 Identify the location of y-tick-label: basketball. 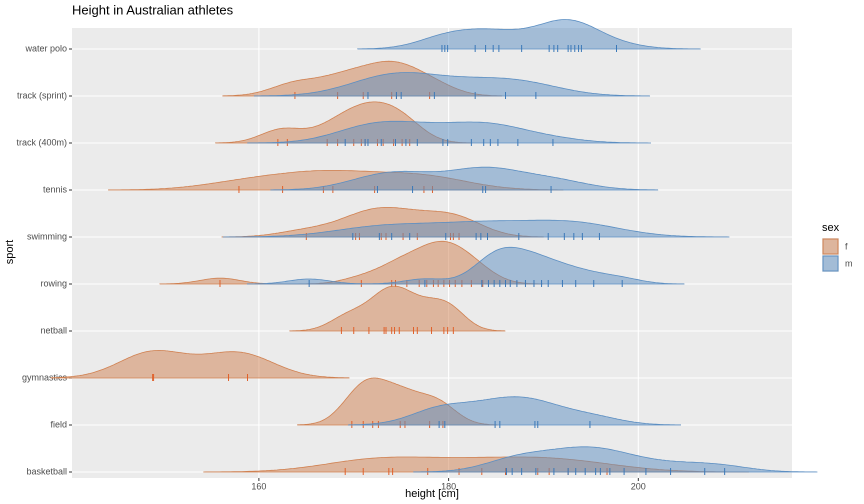
(46, 471).